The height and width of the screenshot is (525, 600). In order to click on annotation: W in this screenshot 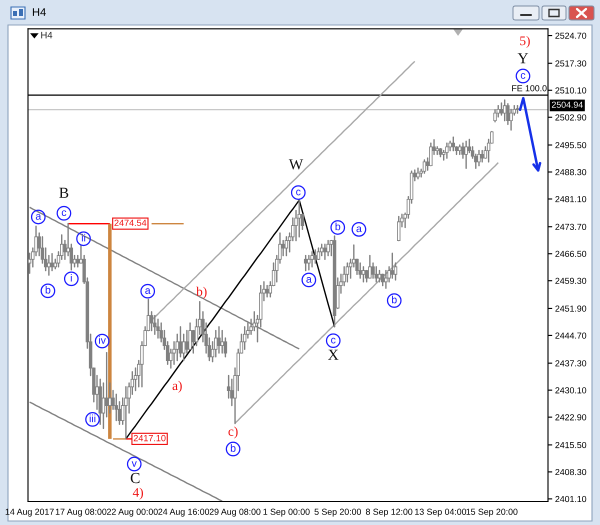, I will do `click(296, 164)`.